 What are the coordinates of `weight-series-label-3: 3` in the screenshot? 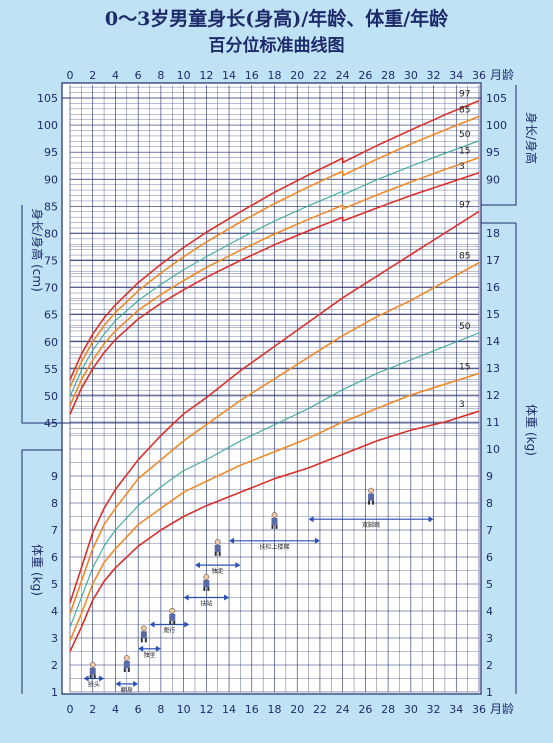 It's located at (462, 405).